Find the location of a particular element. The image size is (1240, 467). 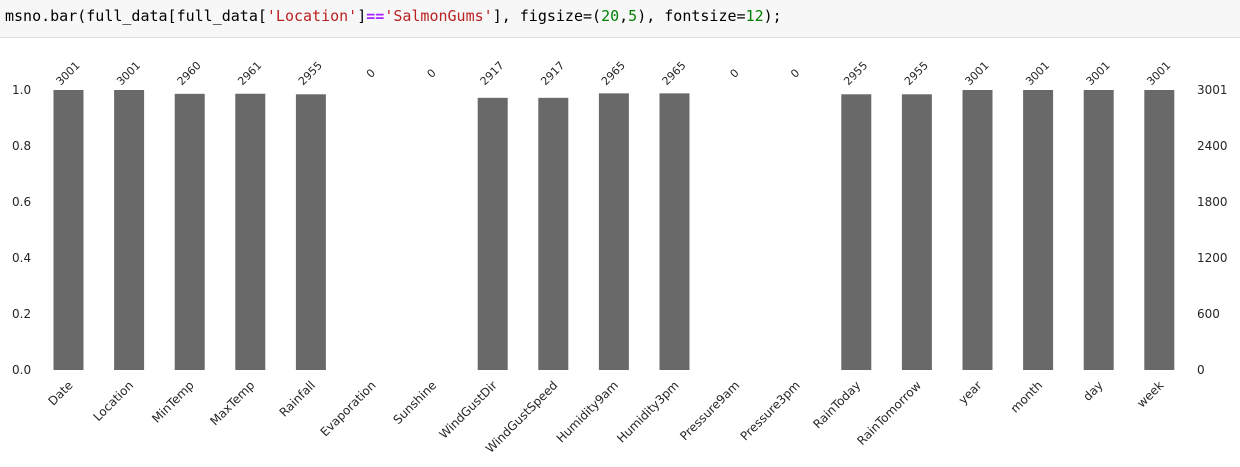

code-num-20: 20 is located at coordinates (610, 16).